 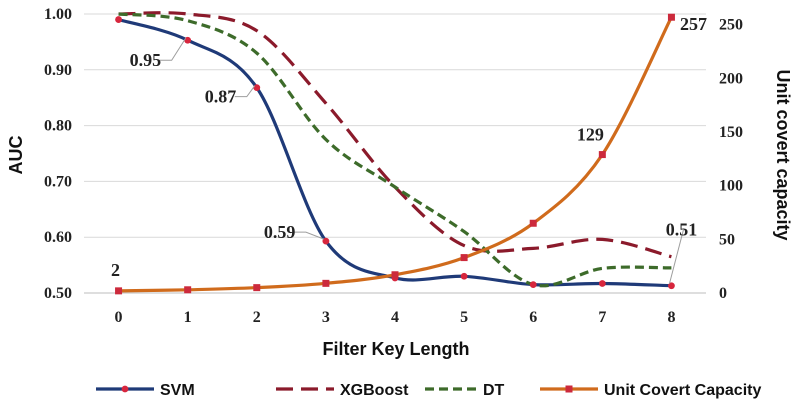 What do you see at coordinates (58, 70) in the screenshot?
I see `y-tick-label: 0.90` at bounding box center [58, 70].